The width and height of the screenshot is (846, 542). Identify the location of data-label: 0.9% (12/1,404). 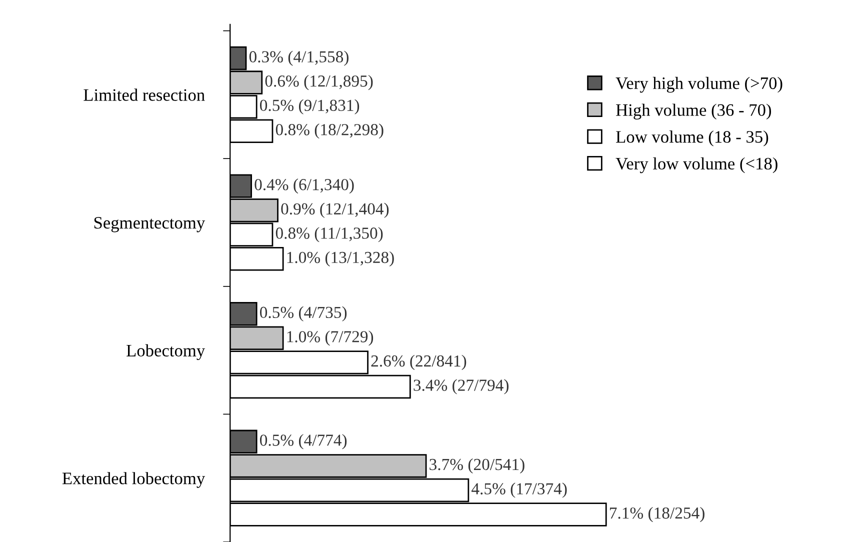
(335, 210).